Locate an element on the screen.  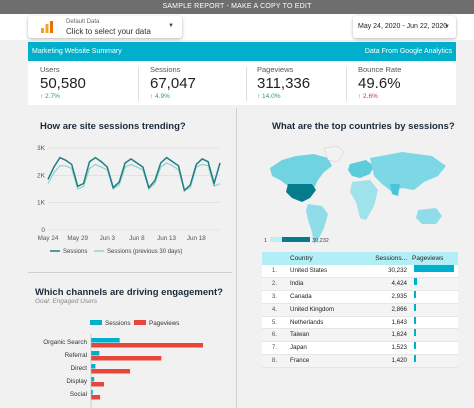
date-range-picker: May 24, 2020 - Jun 22, 2020 ▼ is located at coordinates (404, 27).